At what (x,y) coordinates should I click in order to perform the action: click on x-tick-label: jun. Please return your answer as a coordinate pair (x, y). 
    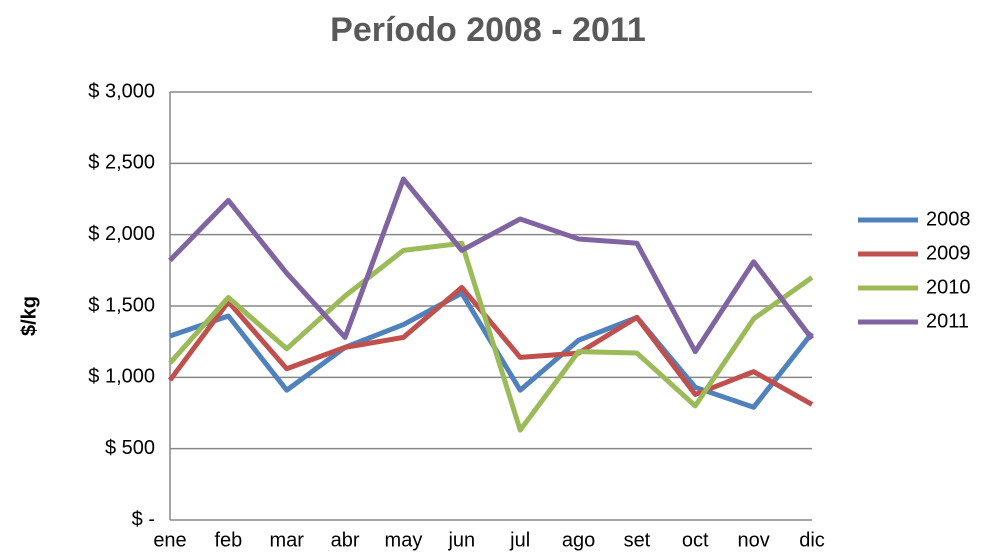
    Looking at the image, I should click on (461, 540).